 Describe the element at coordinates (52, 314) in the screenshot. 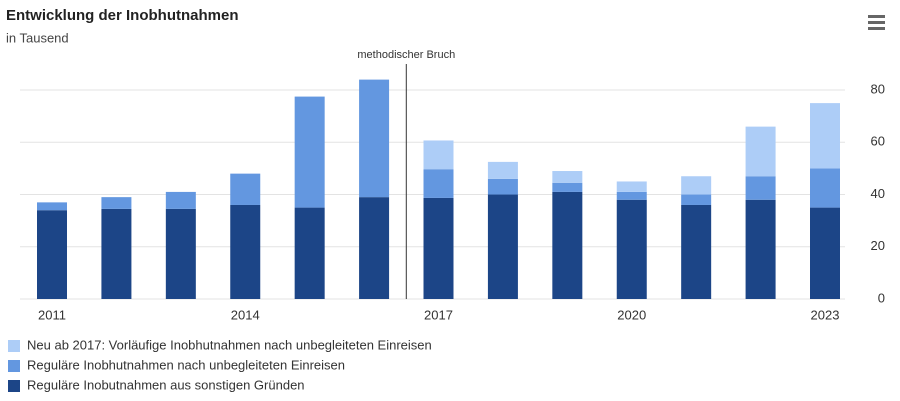

I see `x-tick-label: 2011` at that location.